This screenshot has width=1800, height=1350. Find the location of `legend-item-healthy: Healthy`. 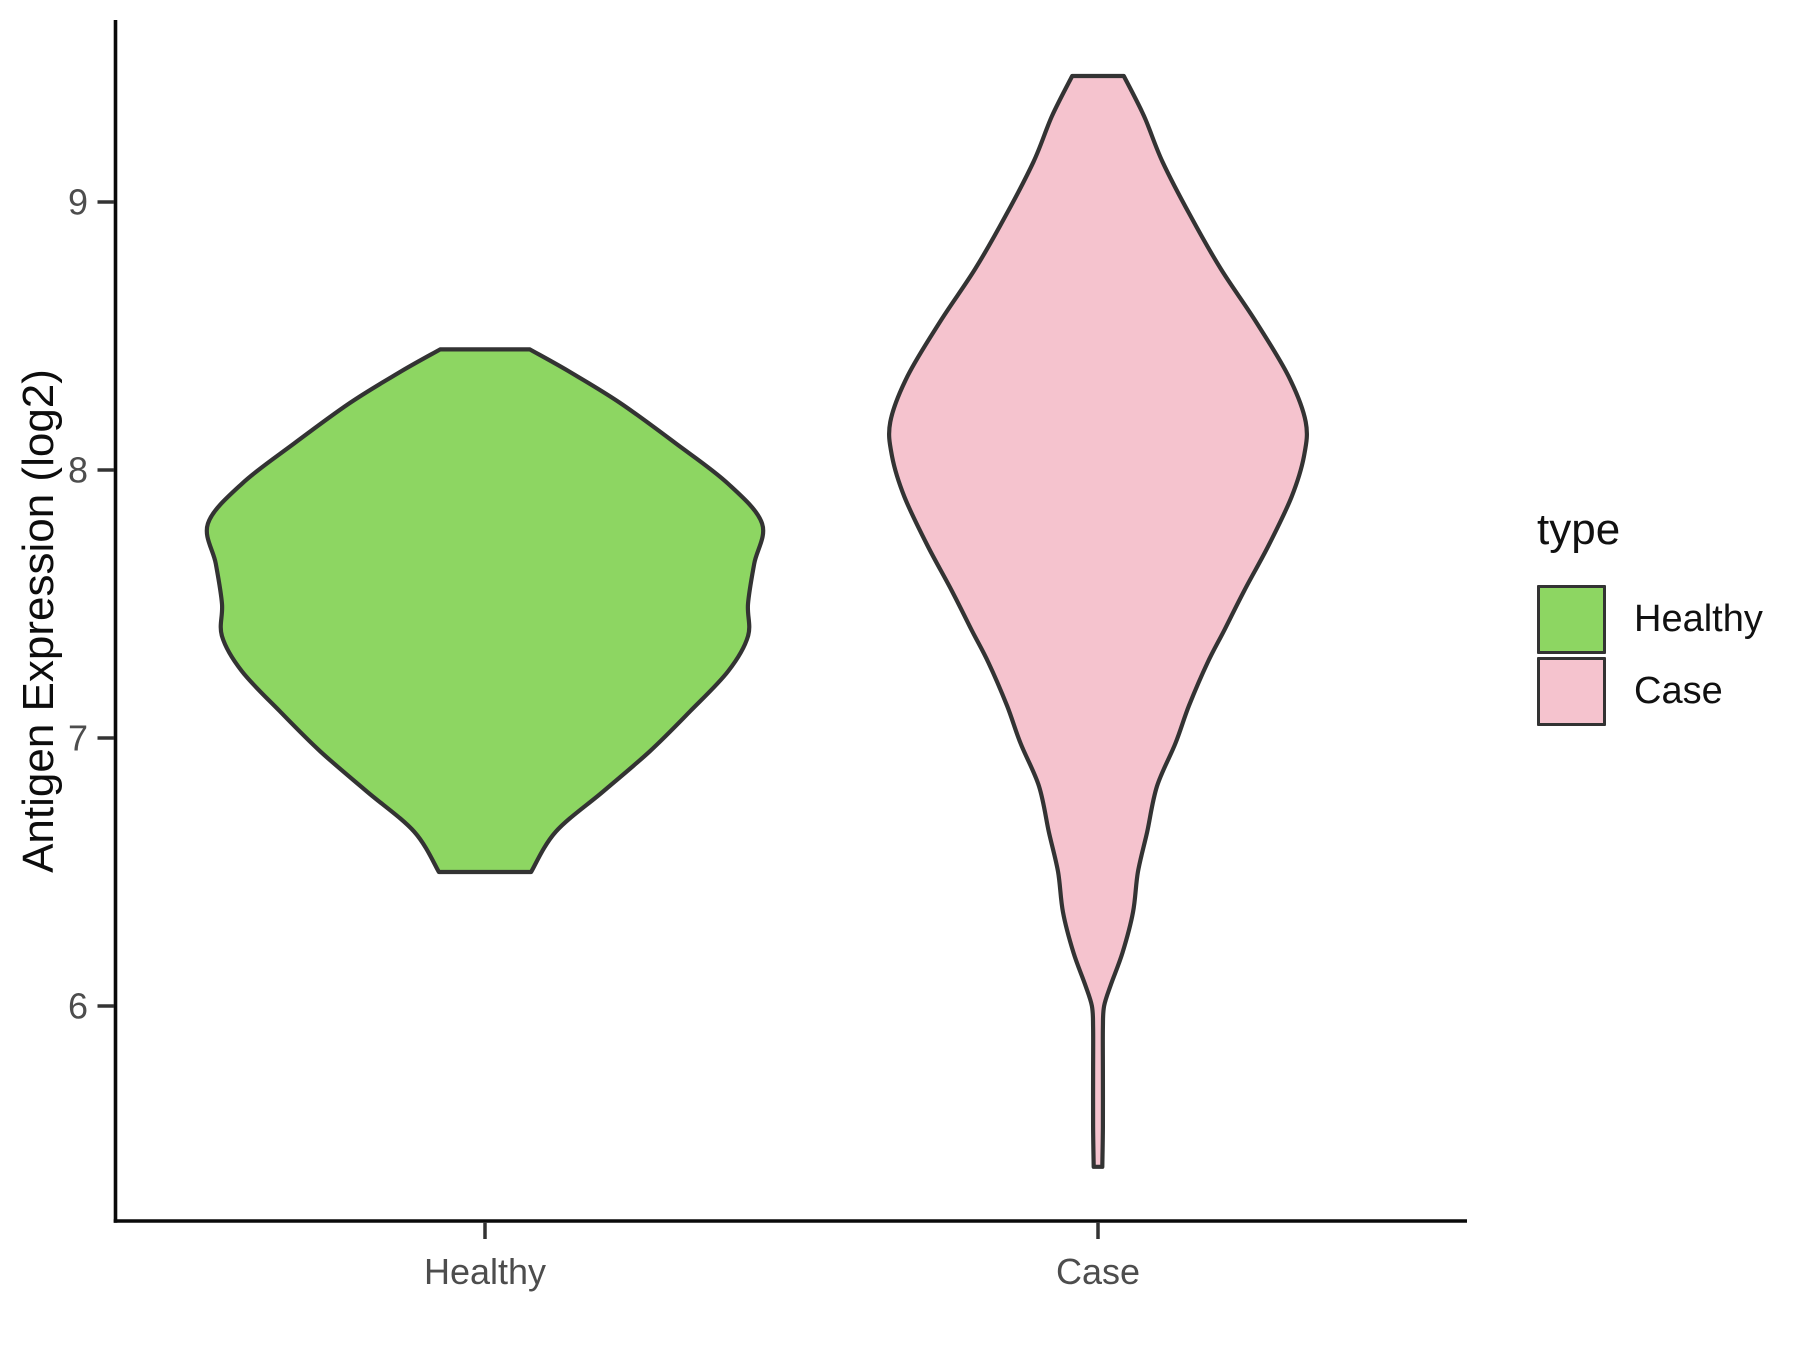

legend-item-healthy: Healthy is located at coordinates (1650, 619).